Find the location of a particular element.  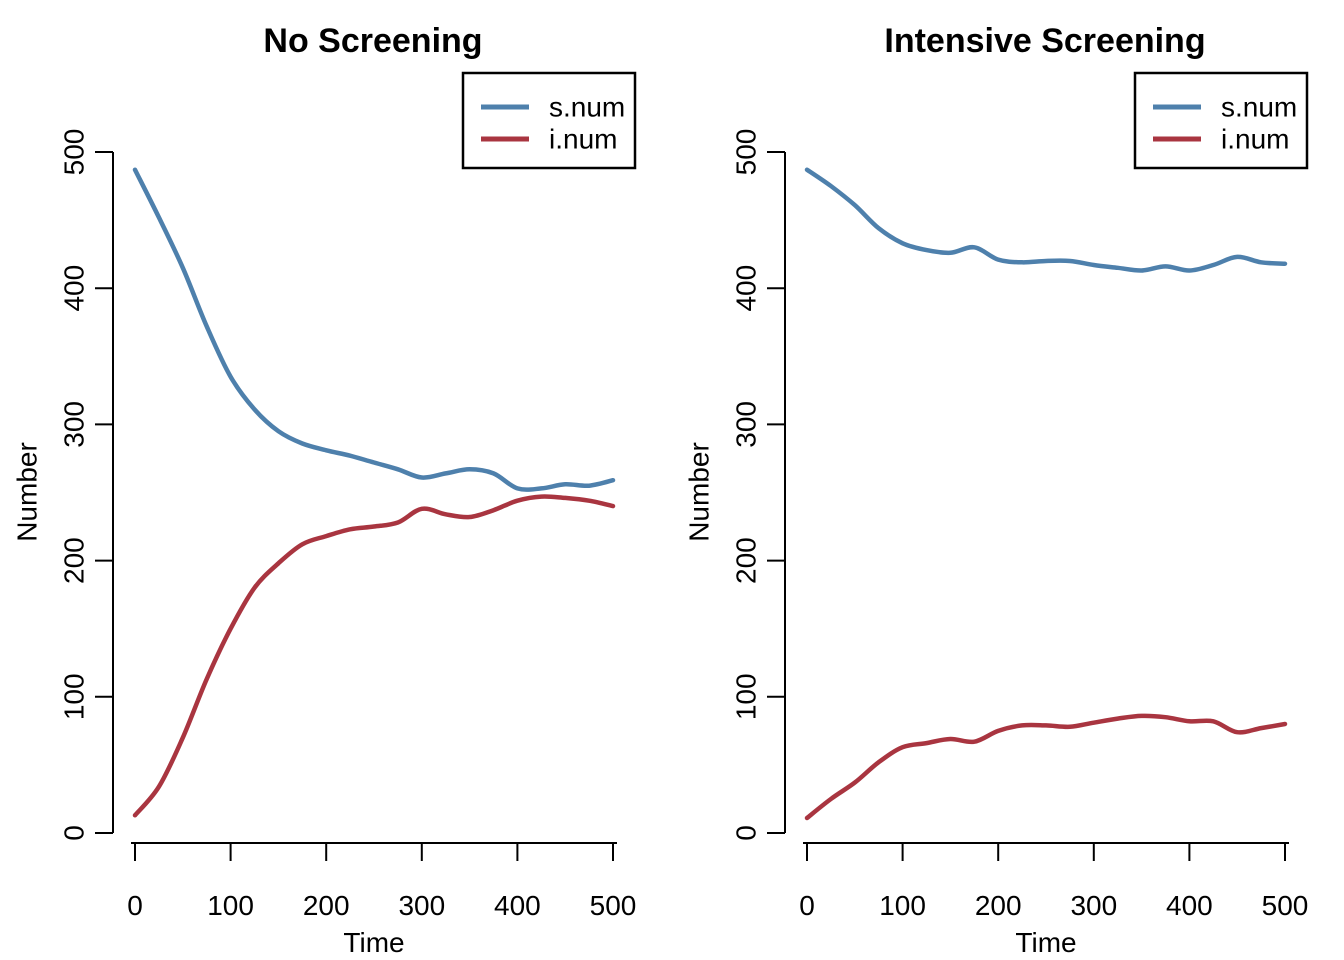

chart-title: No Screening is located at coordinates (372, 41).